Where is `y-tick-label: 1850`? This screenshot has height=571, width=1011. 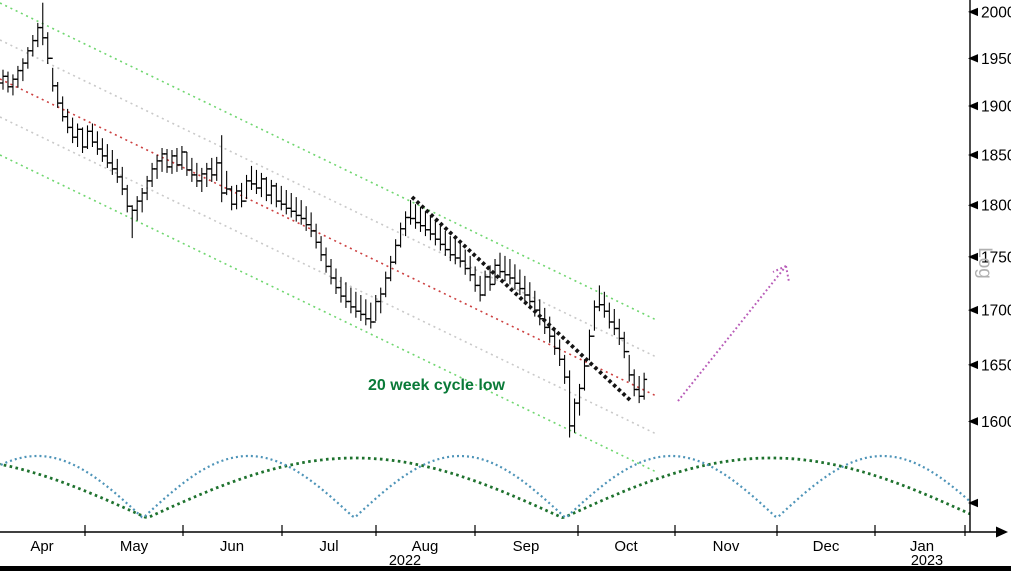 y-tick-label: 1850 is located at coordinates (996, 155).